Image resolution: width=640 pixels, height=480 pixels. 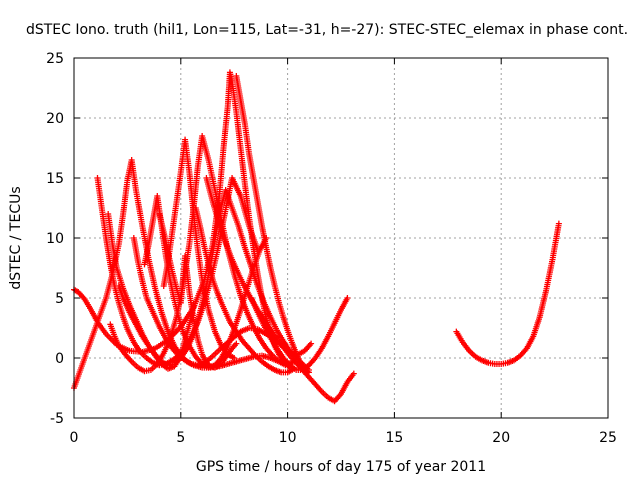 I want to click on y-axis-label: dSTEC / TECUs, so click(x=16, y=237).